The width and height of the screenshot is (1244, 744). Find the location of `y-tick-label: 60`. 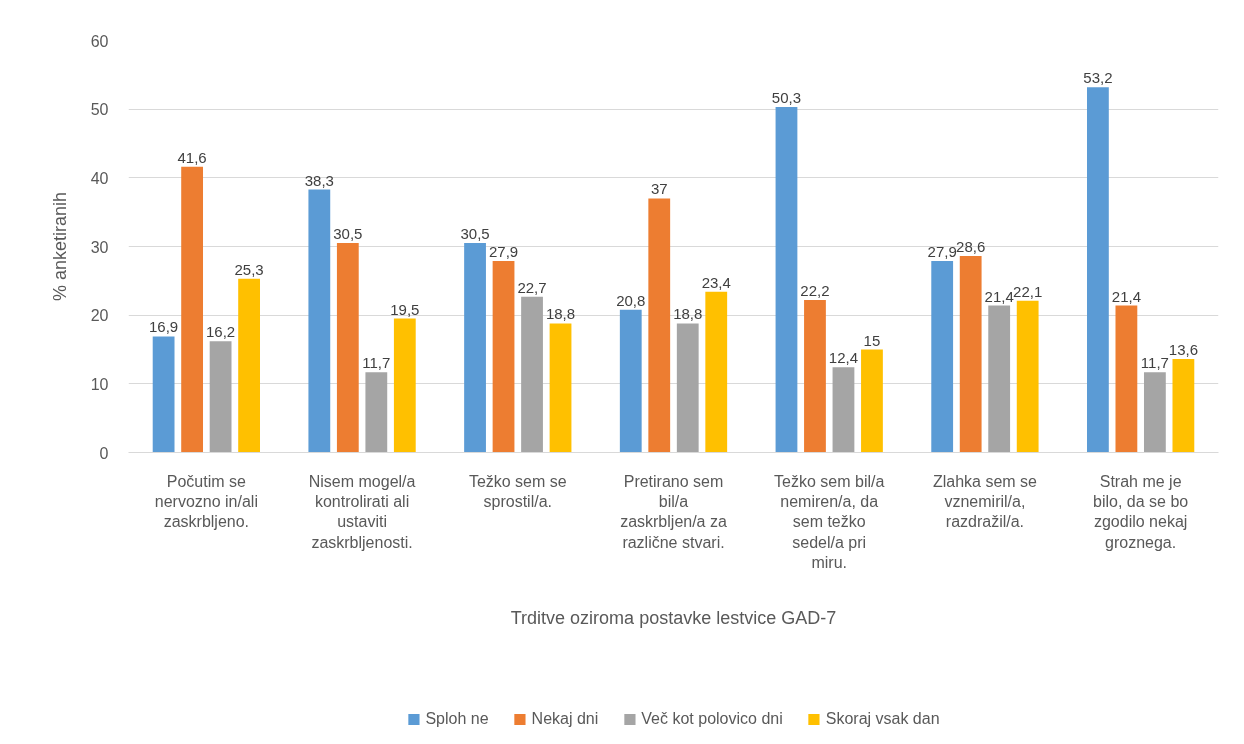

y-tick-label: 60 is located at coordinates (99, 41).